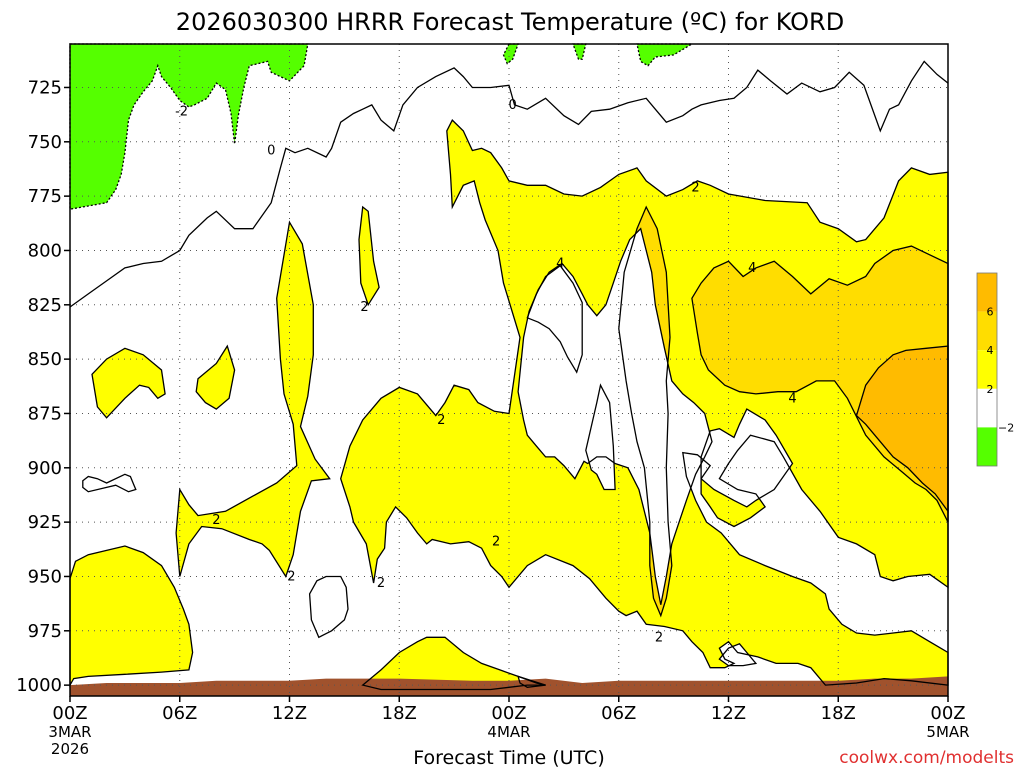 This screenshot has height=768, width=1024. Describe the element at coordinates (179, 713) in the screenshot. I see `x-tick-label-6: 06Z` at that location.